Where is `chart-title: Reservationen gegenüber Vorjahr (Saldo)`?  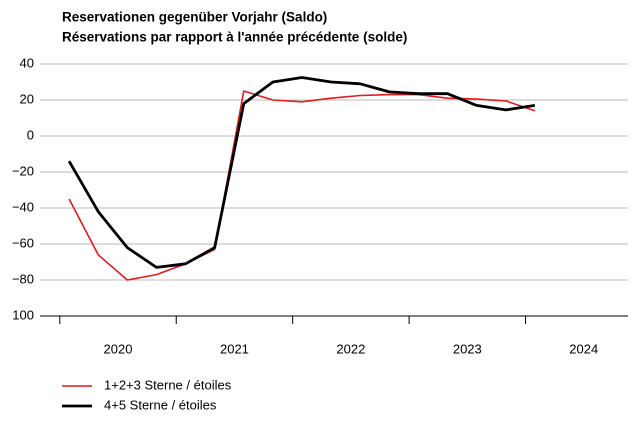 chart-title: Reservationen gegenüber Vorjahr (Saldo) is located at coordinates (194, 17).